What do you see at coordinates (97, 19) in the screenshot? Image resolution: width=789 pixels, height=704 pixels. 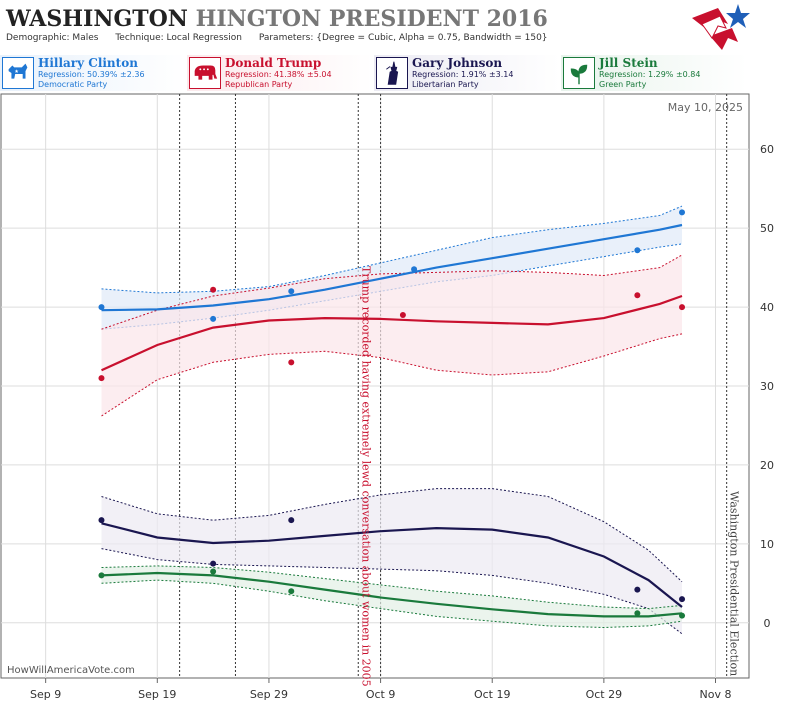 I see `title-state: WASHINGTON` at bounding box center [97, 19].